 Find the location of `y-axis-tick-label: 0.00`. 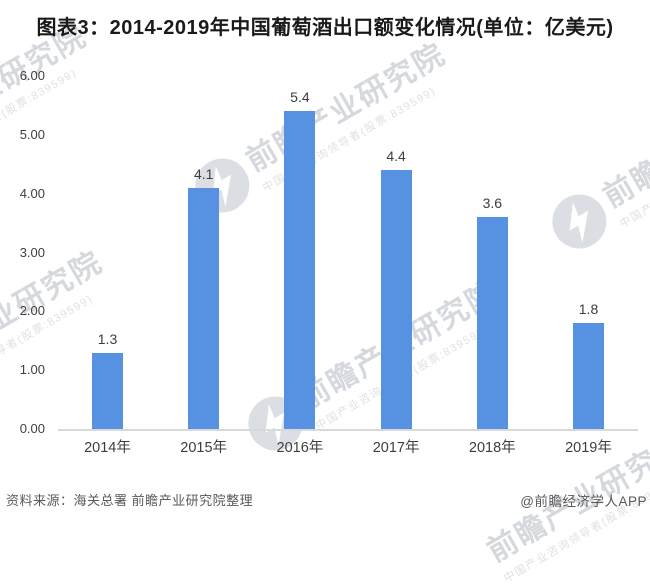

y-axis-tick-label: 0.00 is located at coordinates (24, 429).